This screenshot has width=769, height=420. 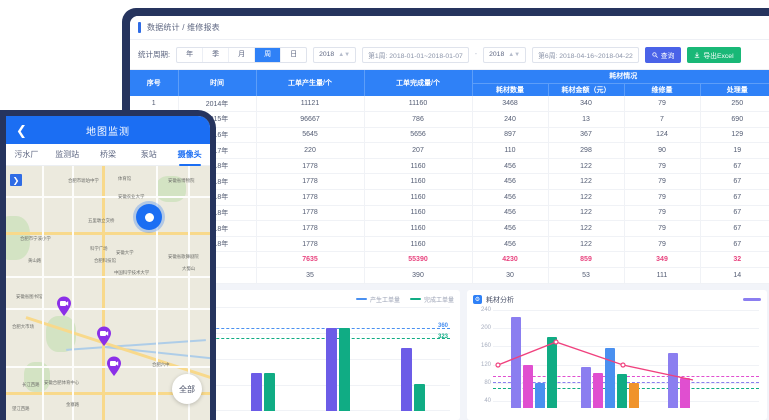 What do you see at coordinates (16, 180) in the screenshot?
I see `map-expand-icon: ❯` at bounding box center [16, 180].